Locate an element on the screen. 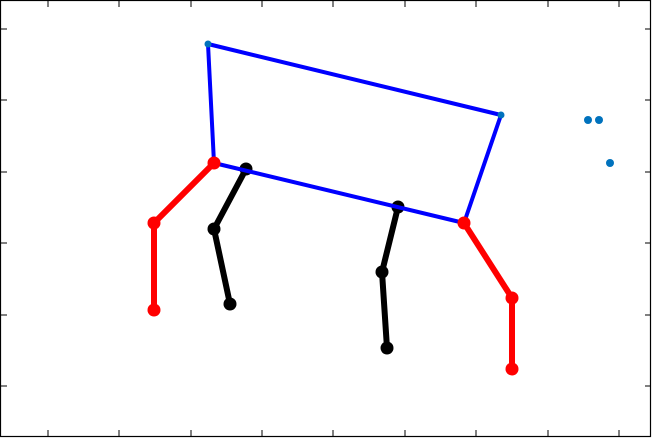 The image size is (652, 438). back-leg-line is located at coordinates (230, 236).